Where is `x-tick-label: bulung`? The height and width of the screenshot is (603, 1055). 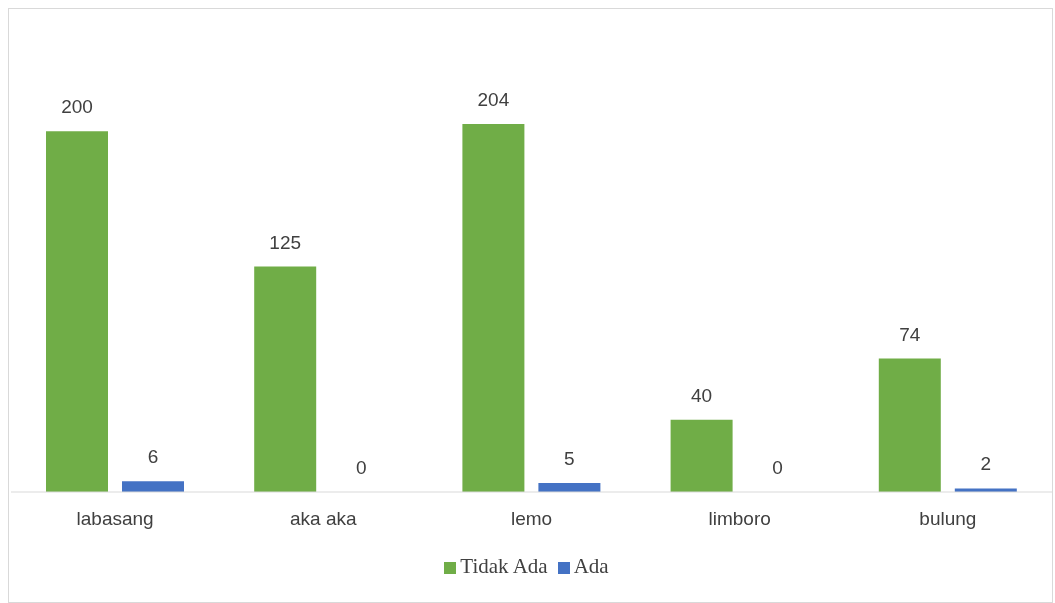 x-tick-label: bulung is located at coordinates (948, 519).